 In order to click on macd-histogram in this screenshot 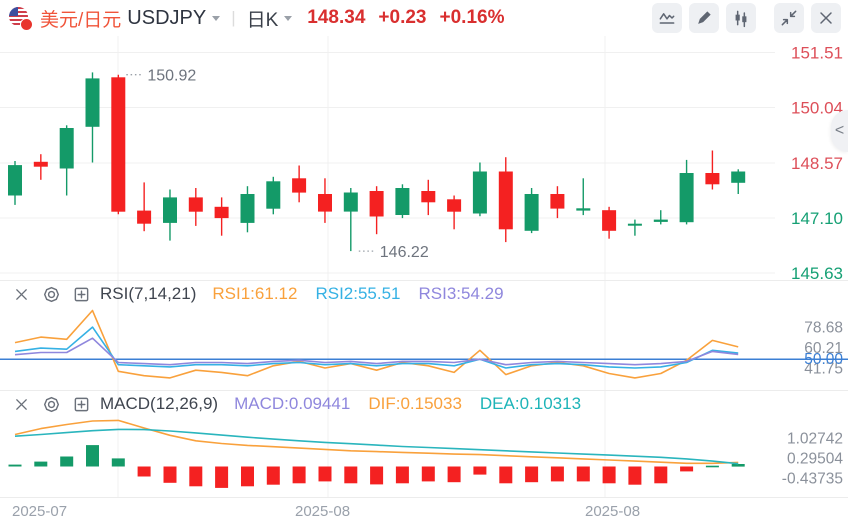, I will do `click(376, 466)`.